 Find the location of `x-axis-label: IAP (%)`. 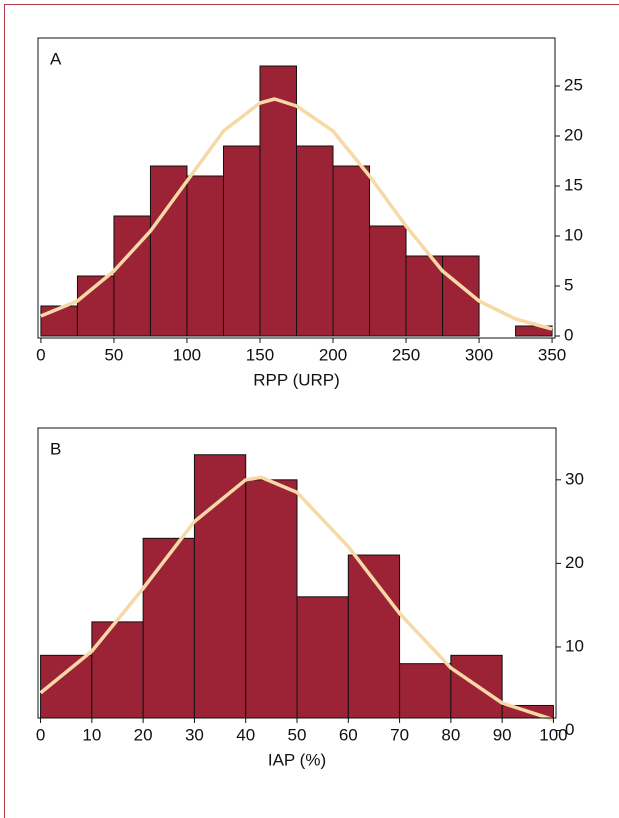

x-axis-label: IAP (%) is located at coordinates (297, 759).